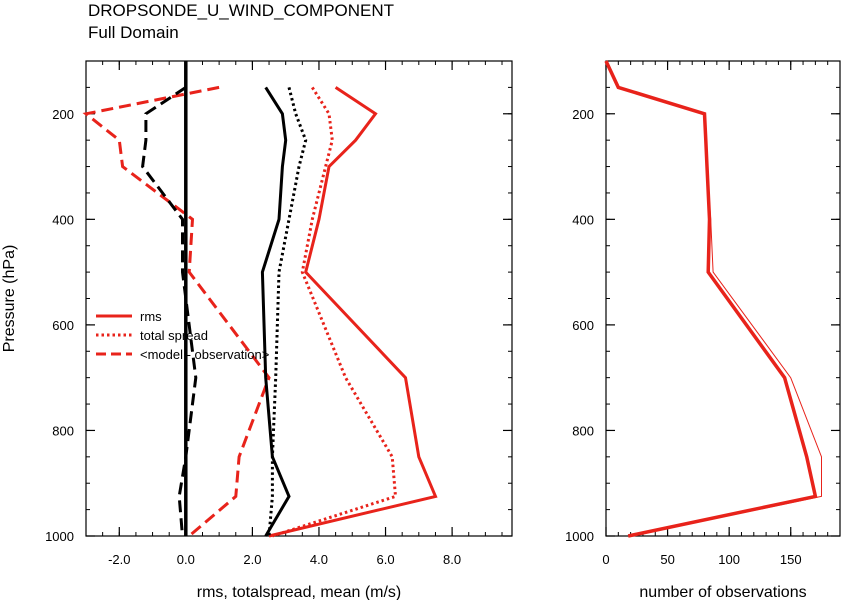 This screenshot has height=600, width=856. Describe the element at coordinates (729, 559) in the screenshot. I see `x-tick-label: 100` at that location.